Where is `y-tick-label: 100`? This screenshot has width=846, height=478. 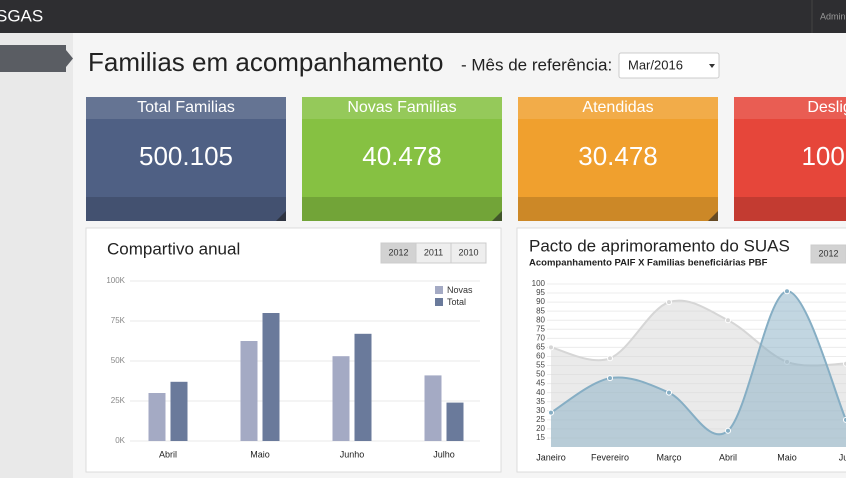 y-tick-label: 100 is located at coordinates (539, 283).